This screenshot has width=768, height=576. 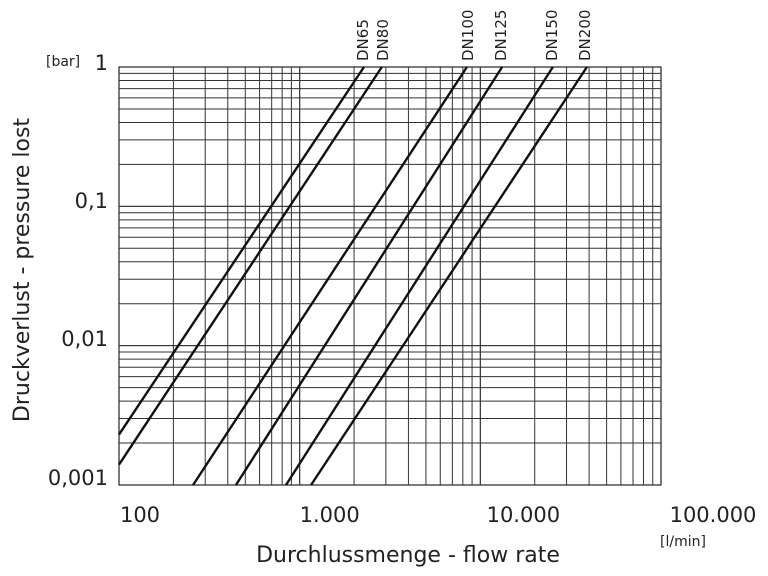 I want to click on y-tick-label: 1, so click(x=101, y=63).